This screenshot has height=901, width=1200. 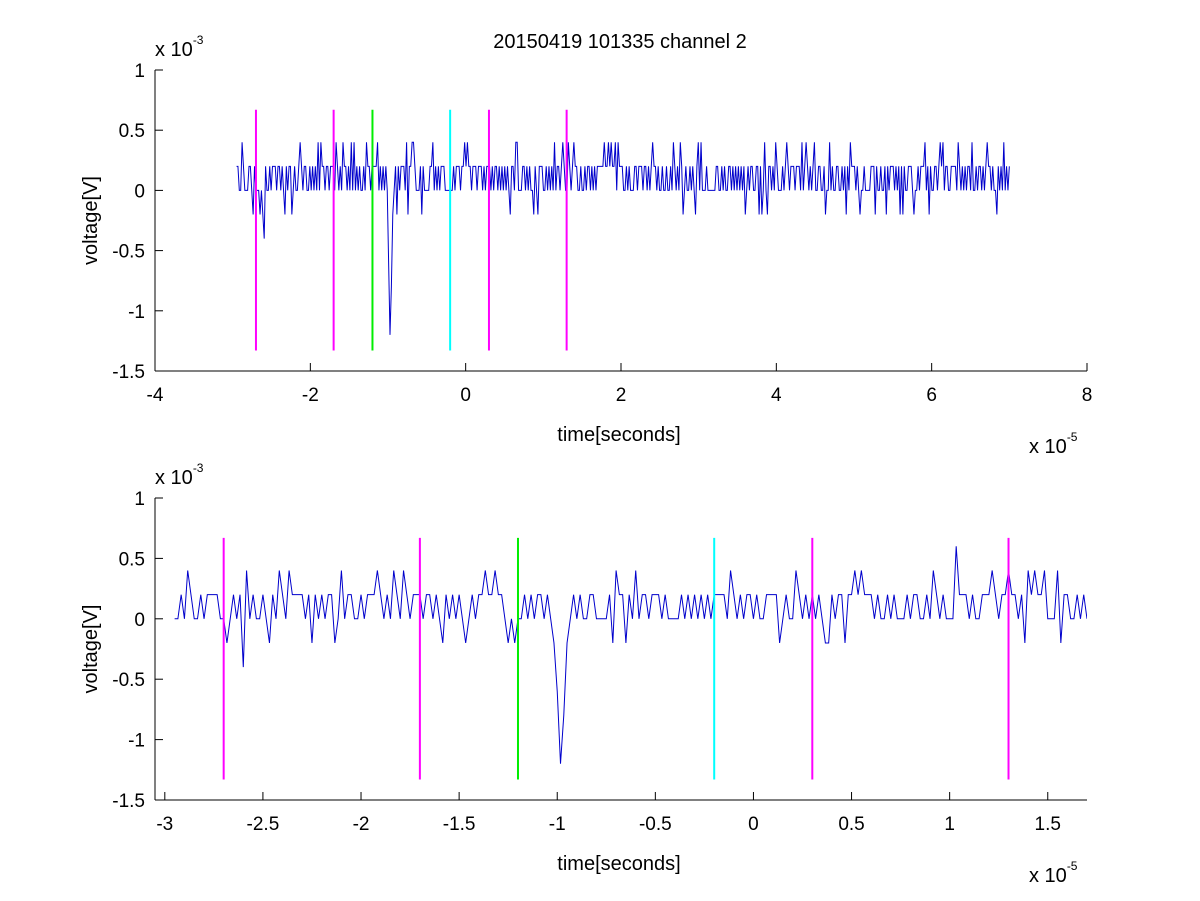 I want to click on x-tick-label: -0.5, so click(x=655, y=824).